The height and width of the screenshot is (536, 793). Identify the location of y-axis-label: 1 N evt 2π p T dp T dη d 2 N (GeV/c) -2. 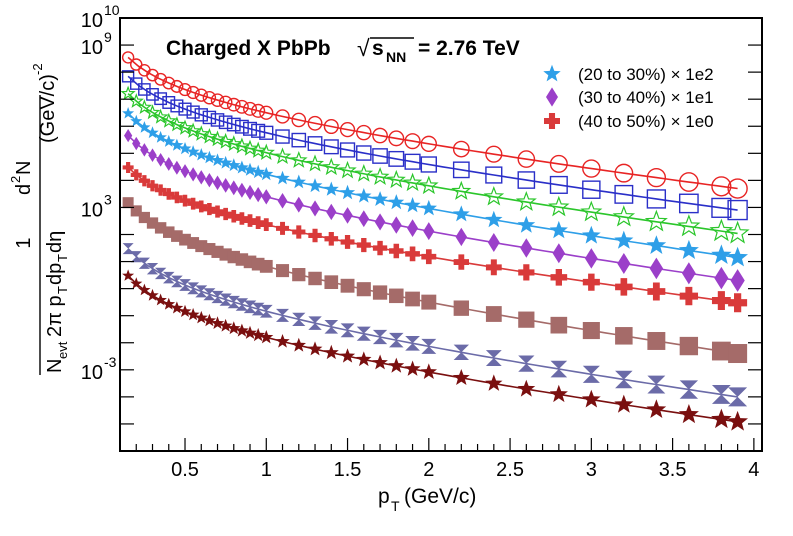
(39, 219).